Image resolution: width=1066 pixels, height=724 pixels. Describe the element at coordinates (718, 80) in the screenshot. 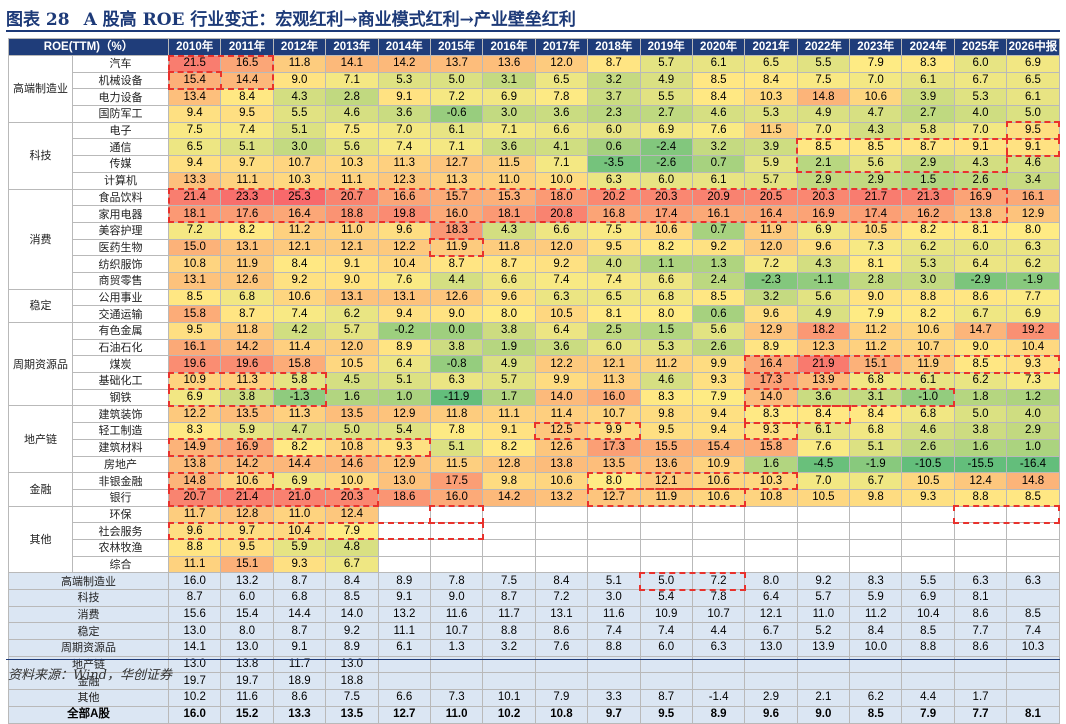

I see `roe-cell: 8.5` at that location.